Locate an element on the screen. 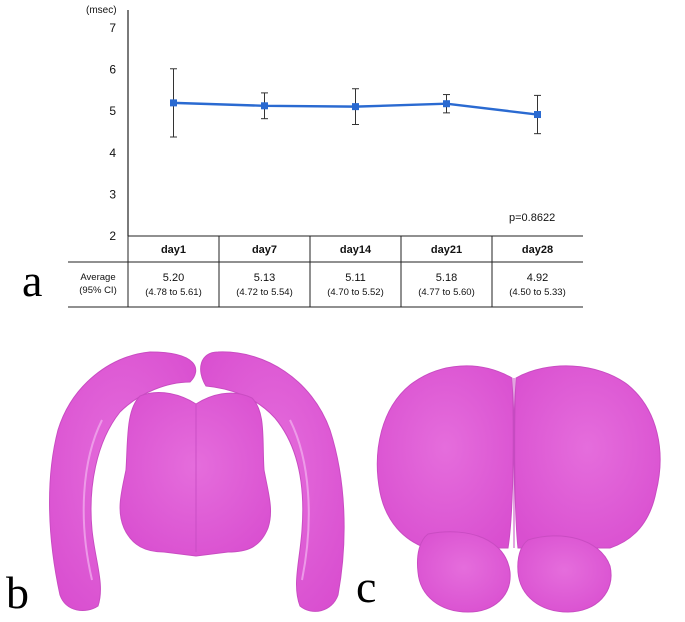 This screenshot has width=685, height=622. central-thalamus is located at coordinates (195, 474).